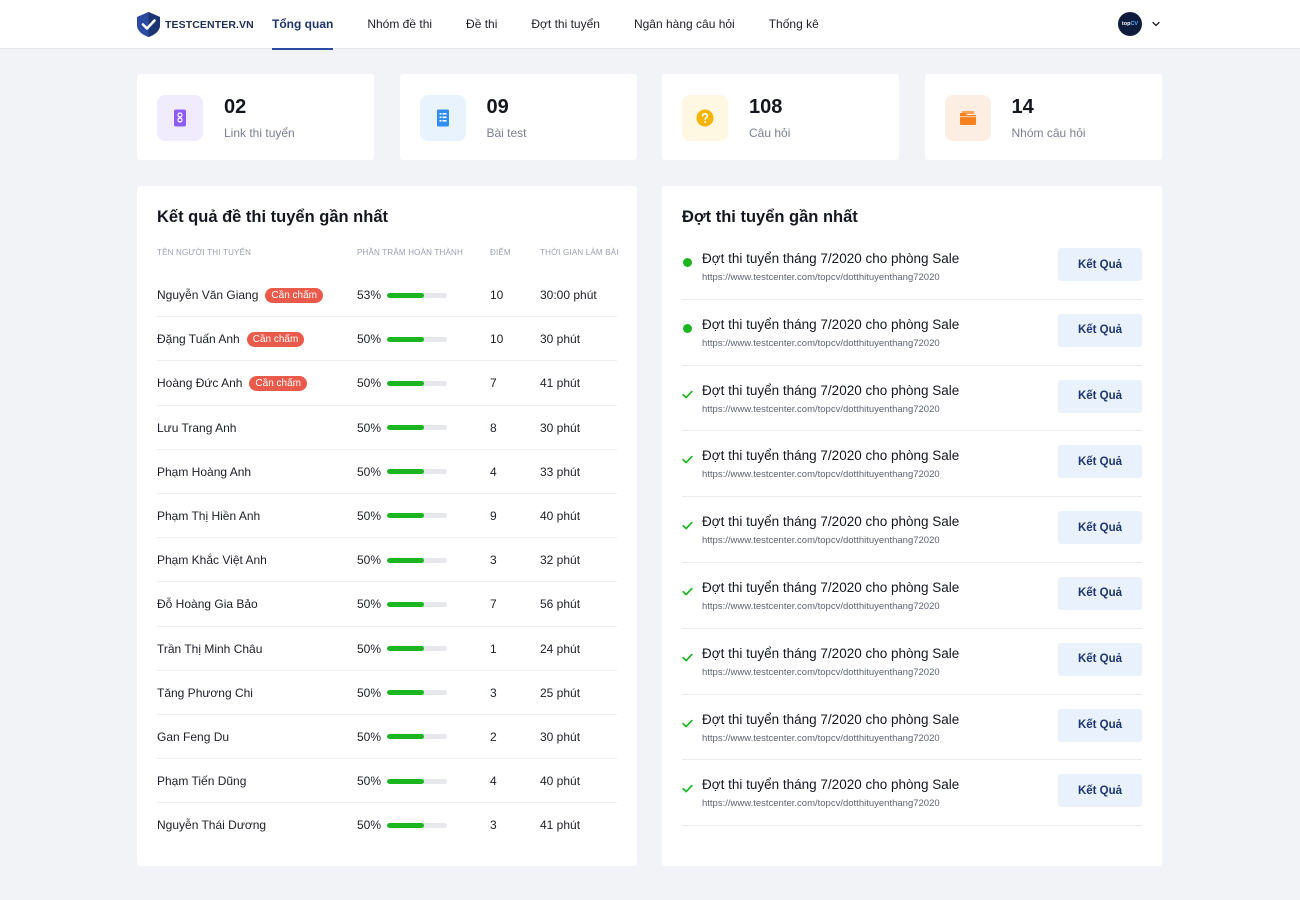 Image resolution: width=1300 pixels, height=900 pixels. Describe the element at coordinates (195, 24) in the screenshot. I see `logo: TESTCENTER.VN` at that location.